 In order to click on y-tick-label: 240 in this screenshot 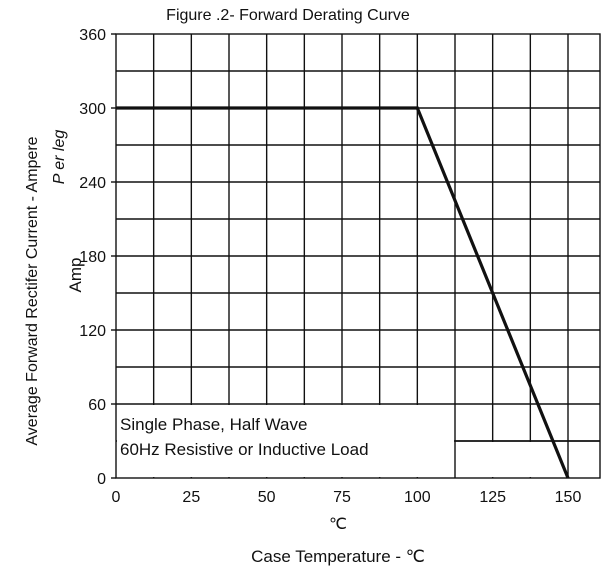, I will do `click(92, 183)`.